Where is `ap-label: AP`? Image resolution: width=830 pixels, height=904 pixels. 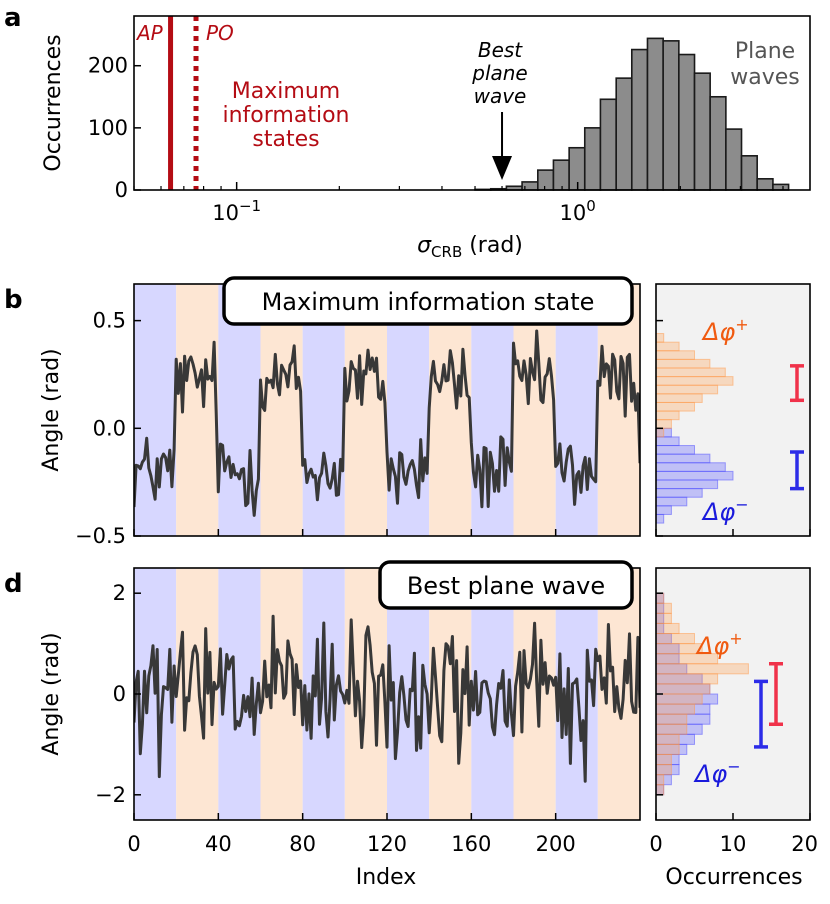 ap-label: AP is located at coordinates (149, 33).